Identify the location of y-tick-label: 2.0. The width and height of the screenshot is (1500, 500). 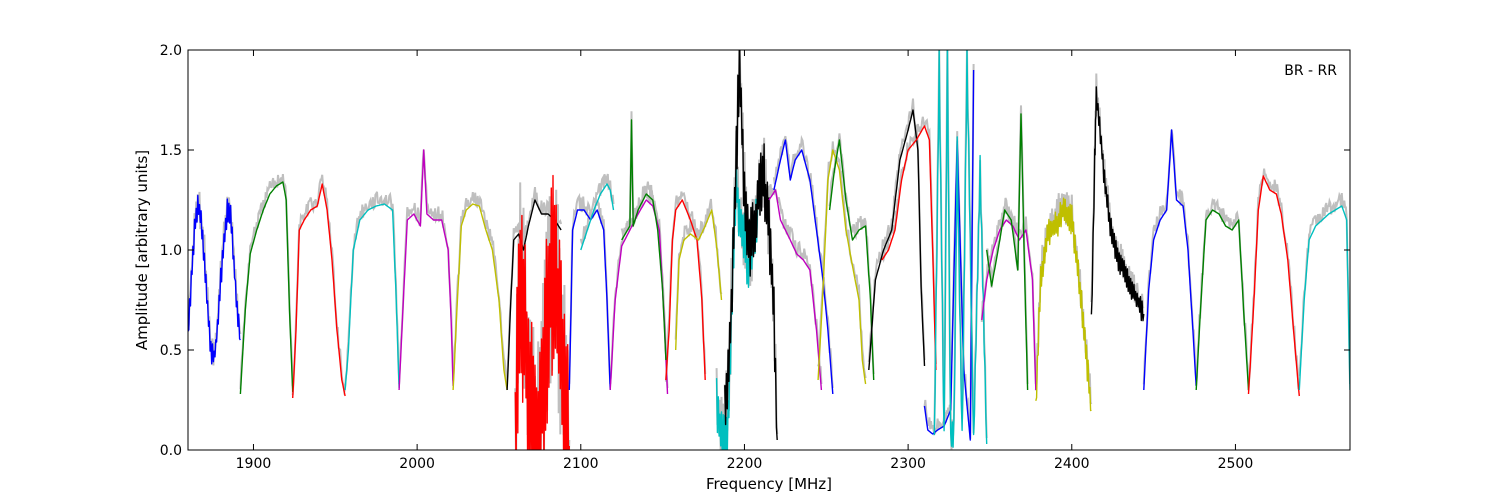
(171, 51).